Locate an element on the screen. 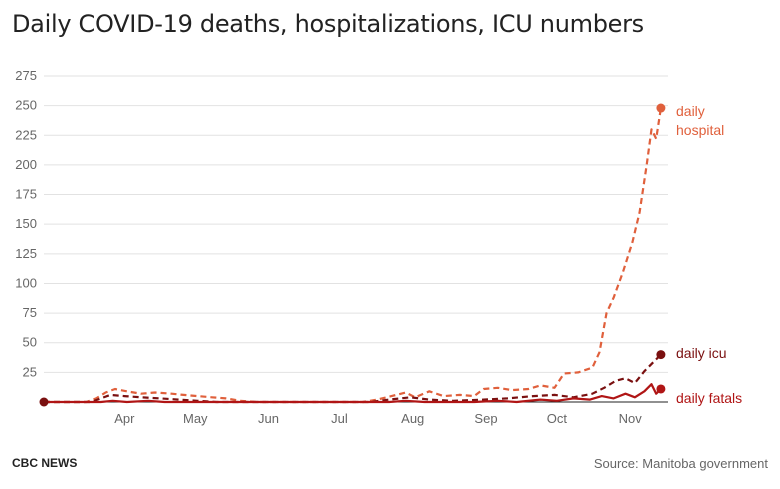  y-tick-label-50: 50 is located at coordinates (30, 342).